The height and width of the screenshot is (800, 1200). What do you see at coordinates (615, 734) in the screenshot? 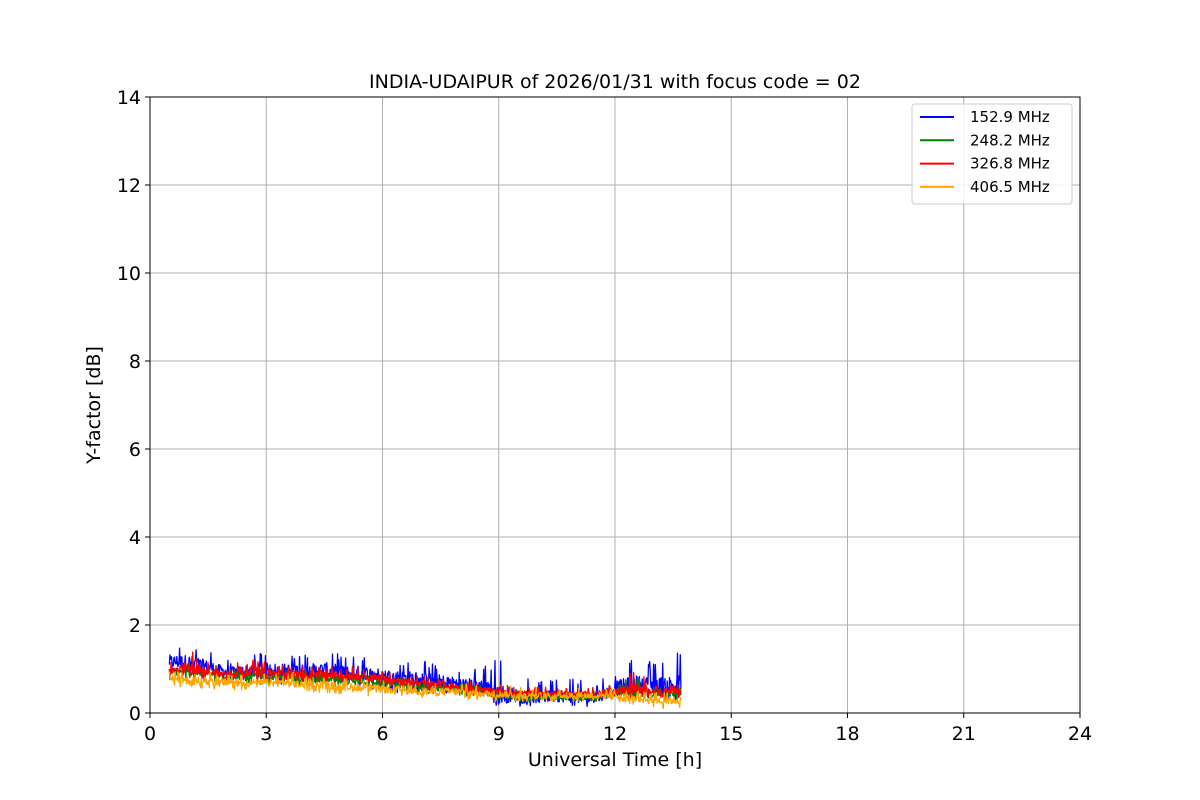
I see `x-tick-label-4: 12` at bounding box center [615, 734].